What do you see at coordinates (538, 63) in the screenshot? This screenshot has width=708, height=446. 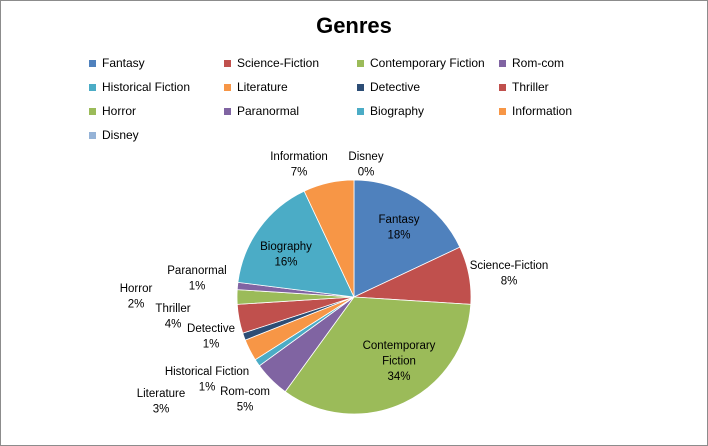 I see `legend-label: Rom-com` at bounding box center [538, 63].